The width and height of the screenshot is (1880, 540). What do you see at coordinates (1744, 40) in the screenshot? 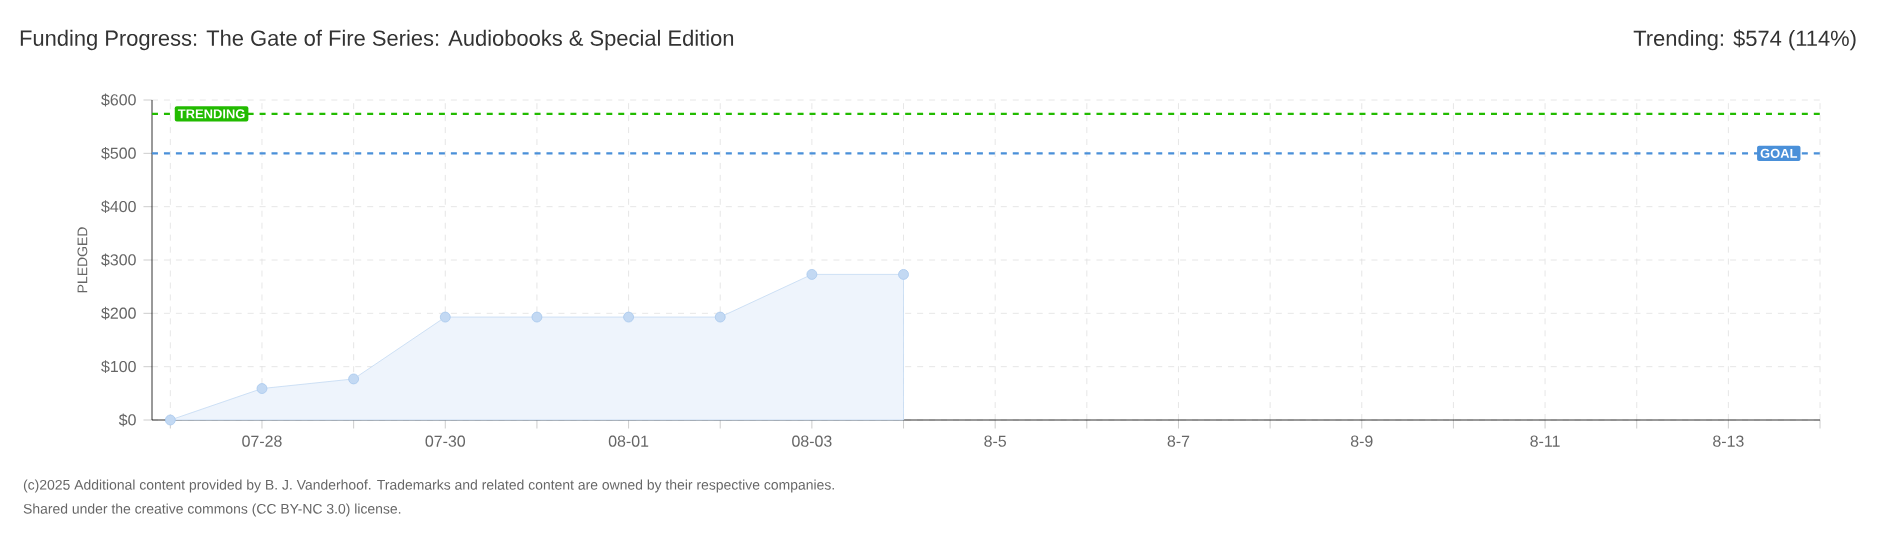
I see `chart-subtitle: Trending: $574 (114%)` at bounding box center [1744, 40].